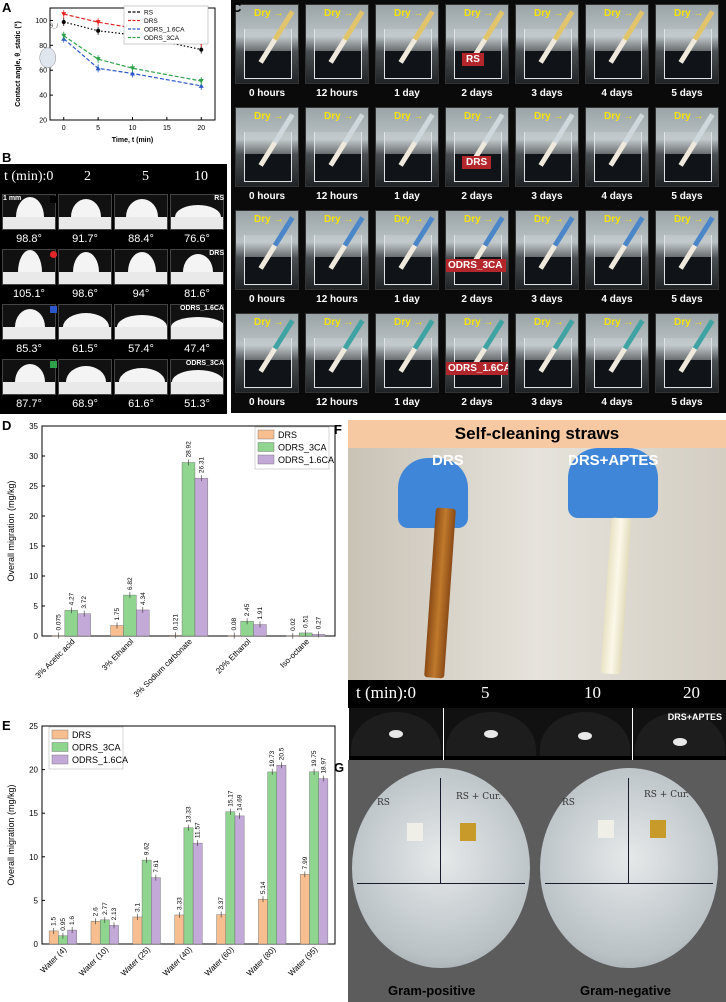 This screenshot has width=726, height=1002. I want to click on contact-angle-value: 81.6°, so click(197, 294).